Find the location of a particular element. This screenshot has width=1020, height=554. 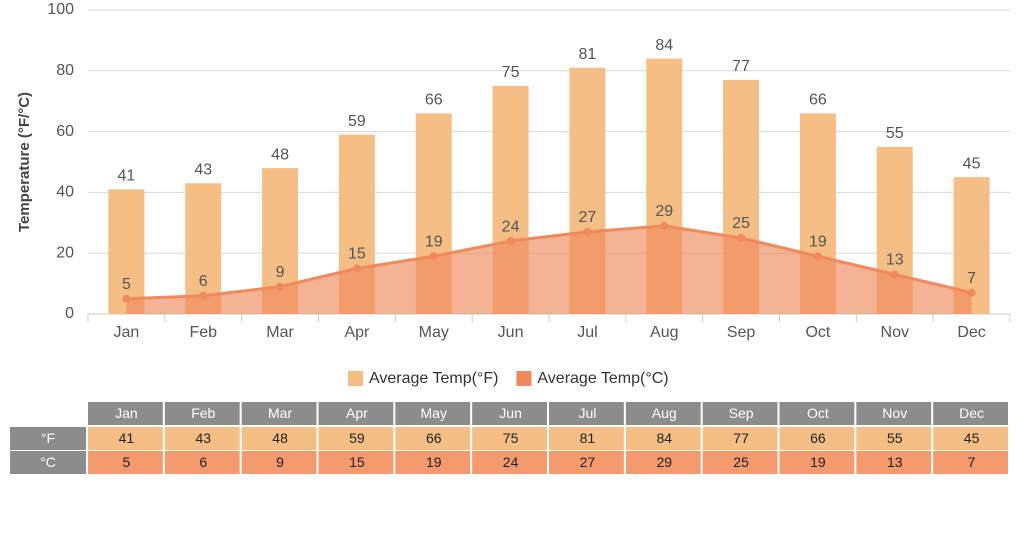

data-label: 55 is located at coordinates (895, 133).